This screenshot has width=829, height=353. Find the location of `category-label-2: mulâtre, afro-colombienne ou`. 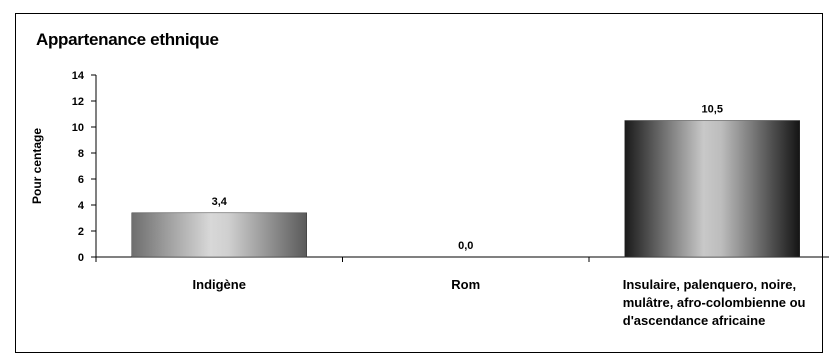

category-label-2: mulâtre, afro-colombienne ou is located at coordinates (714, 302).